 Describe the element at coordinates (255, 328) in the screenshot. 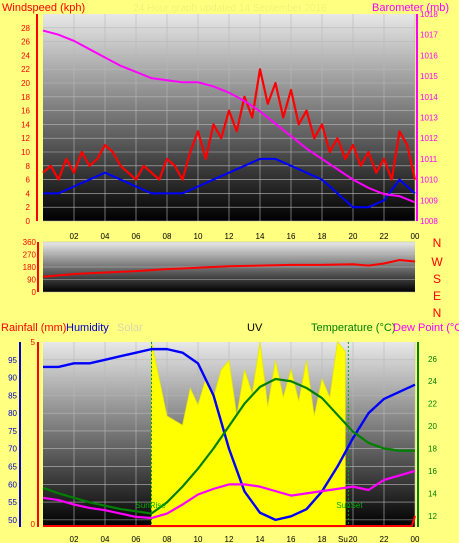

I see `uv-title: UV` at that location.